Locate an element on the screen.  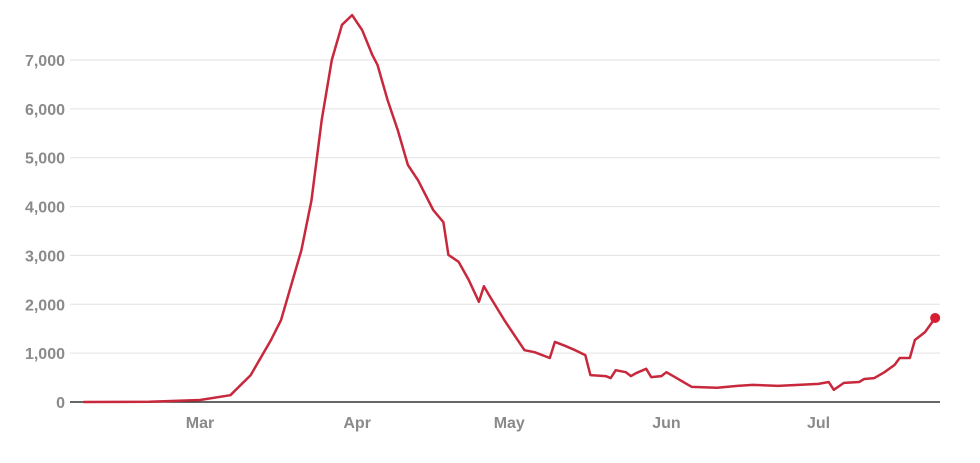
y-tick-label: 0 is located at coordinates (60, 403).